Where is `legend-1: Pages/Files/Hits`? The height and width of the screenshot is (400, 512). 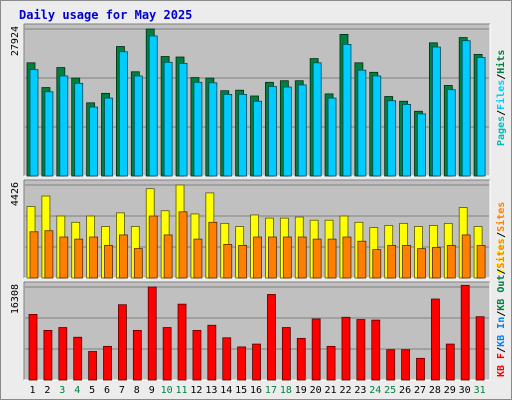 legend-1: Pages/Files/Hits is located at coordinates (501, 98).